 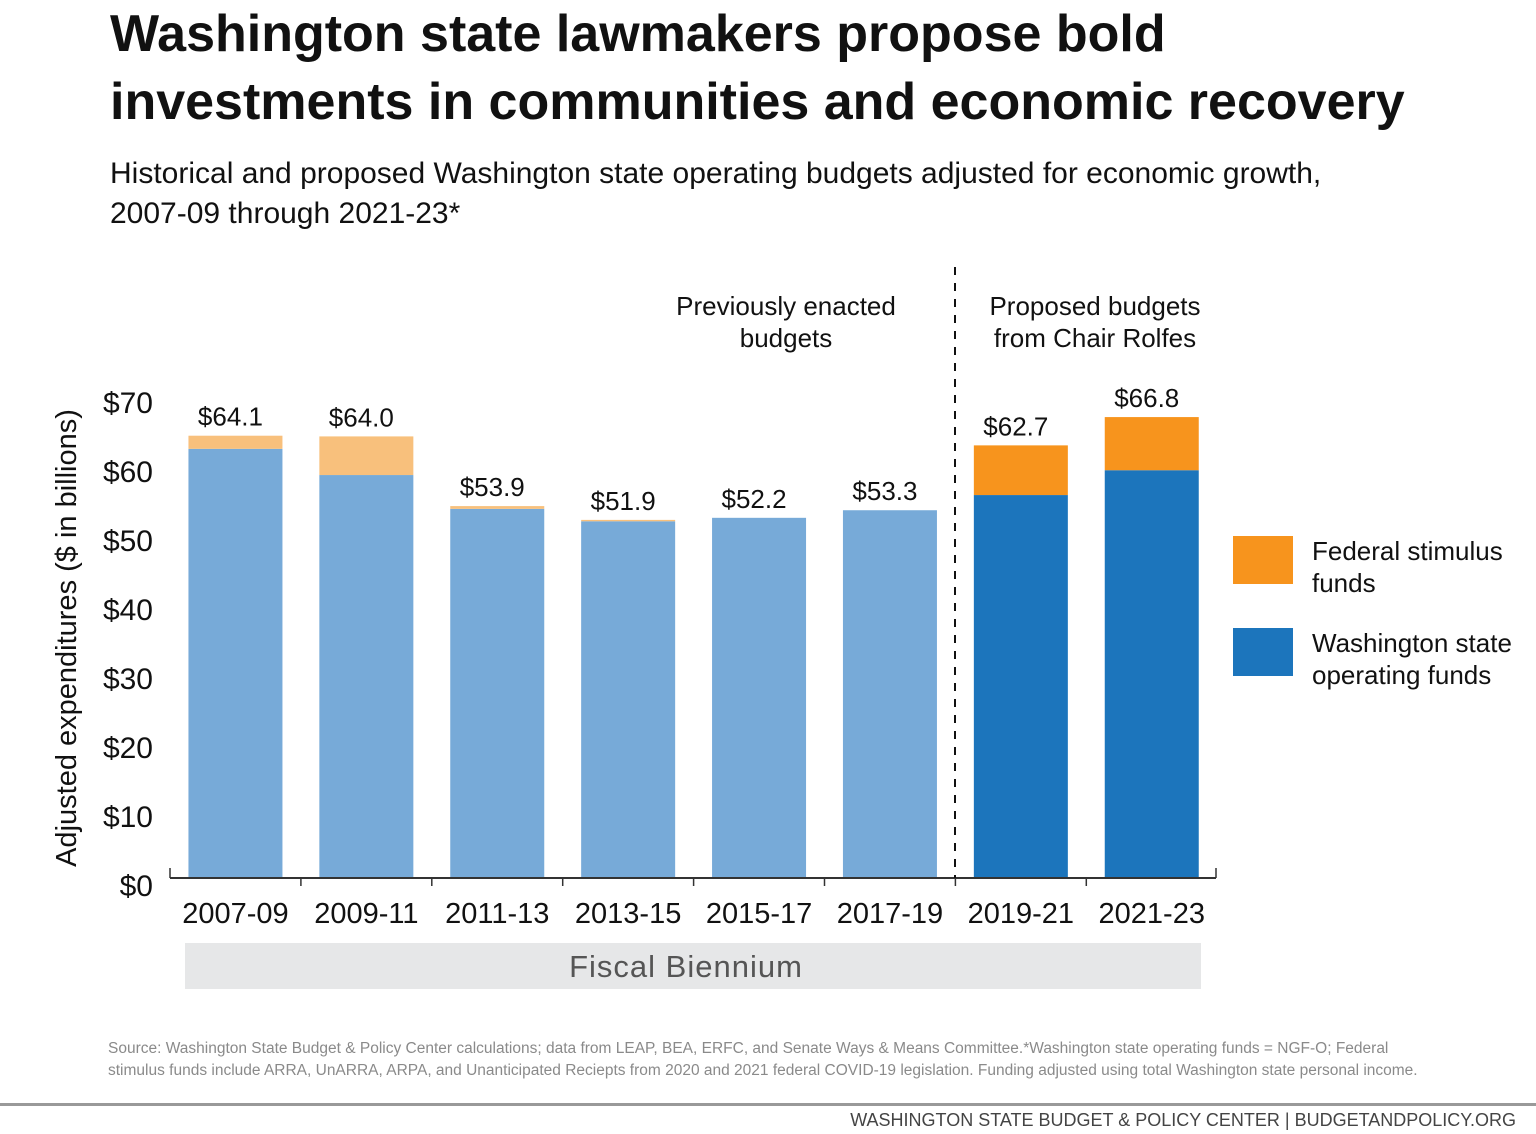 I want to click on x-tick-label: 2015-17, so click(x=759, y=914).